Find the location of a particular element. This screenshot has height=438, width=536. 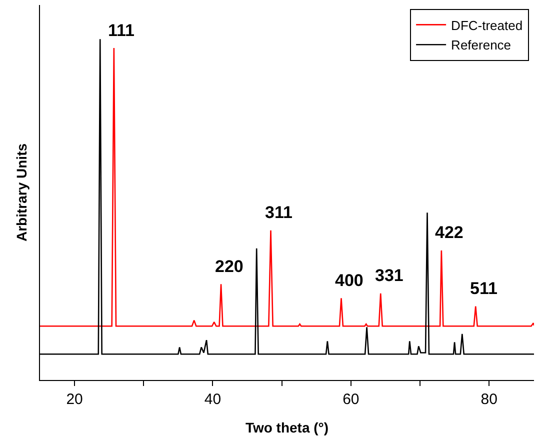

annotation: 422 is located at coordinates (449, 232).